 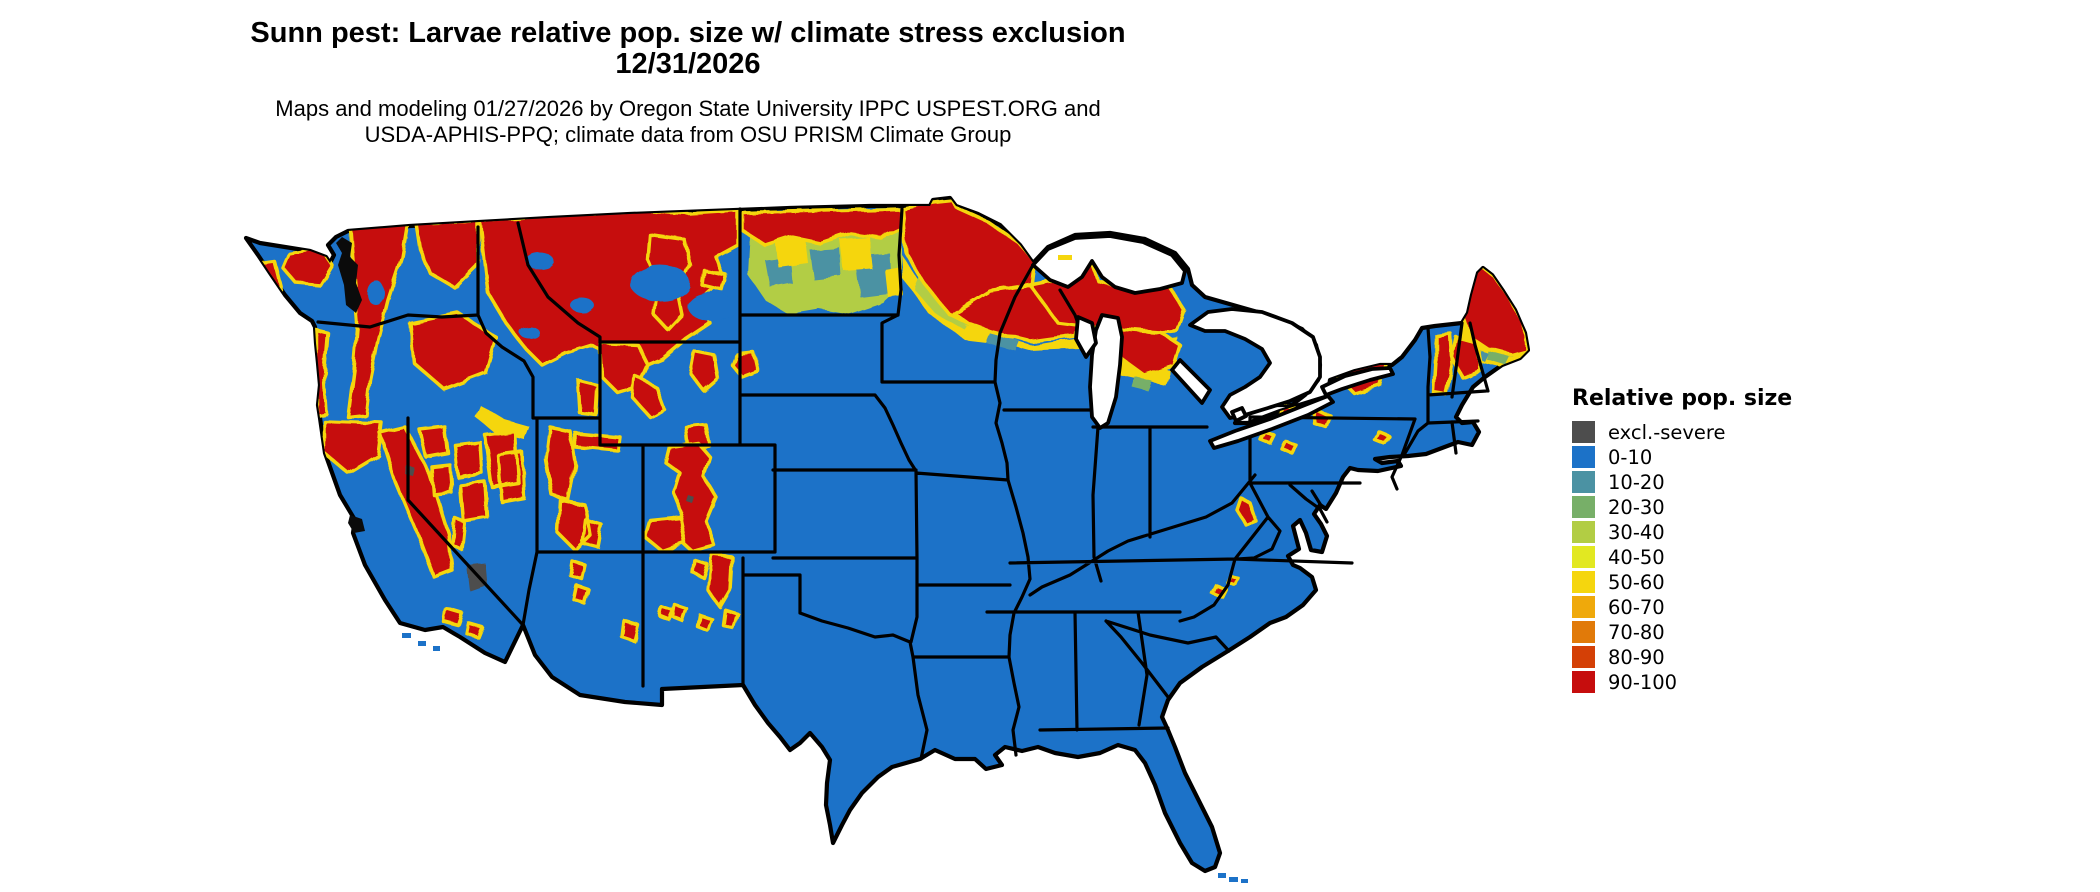 What do you see at coordinates (1636, 632) in the screenshot?
I see `legend-label: 70-80` at bounding box center [1636, 632].